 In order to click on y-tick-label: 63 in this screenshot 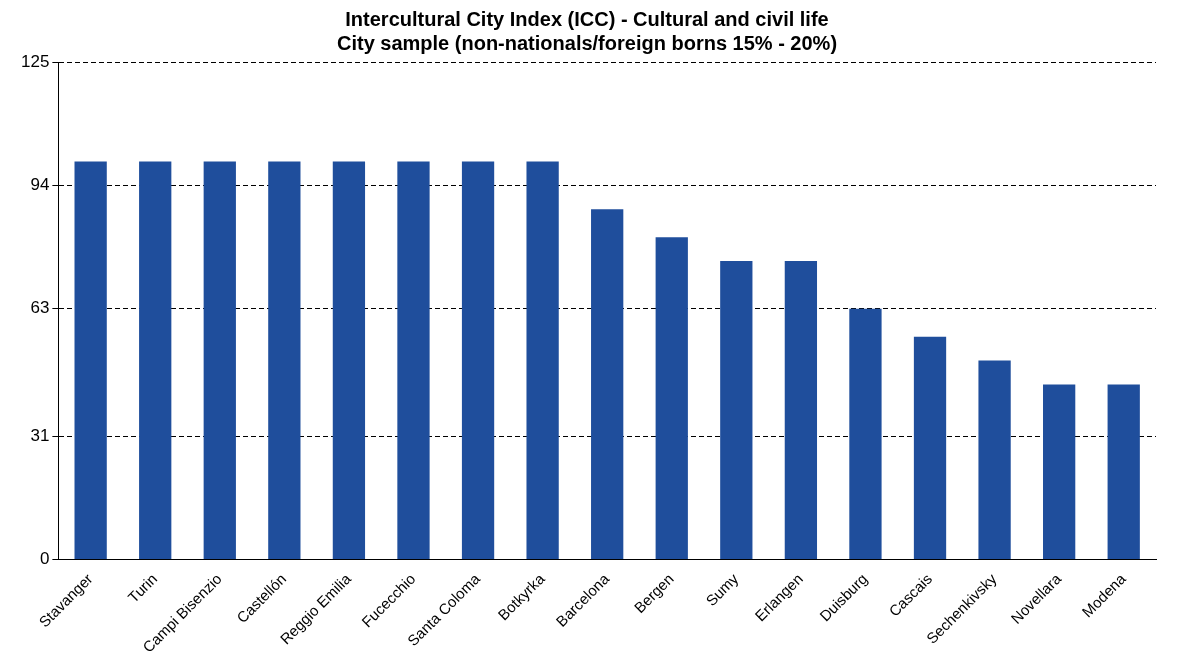, I will do `click(40, 308)`.